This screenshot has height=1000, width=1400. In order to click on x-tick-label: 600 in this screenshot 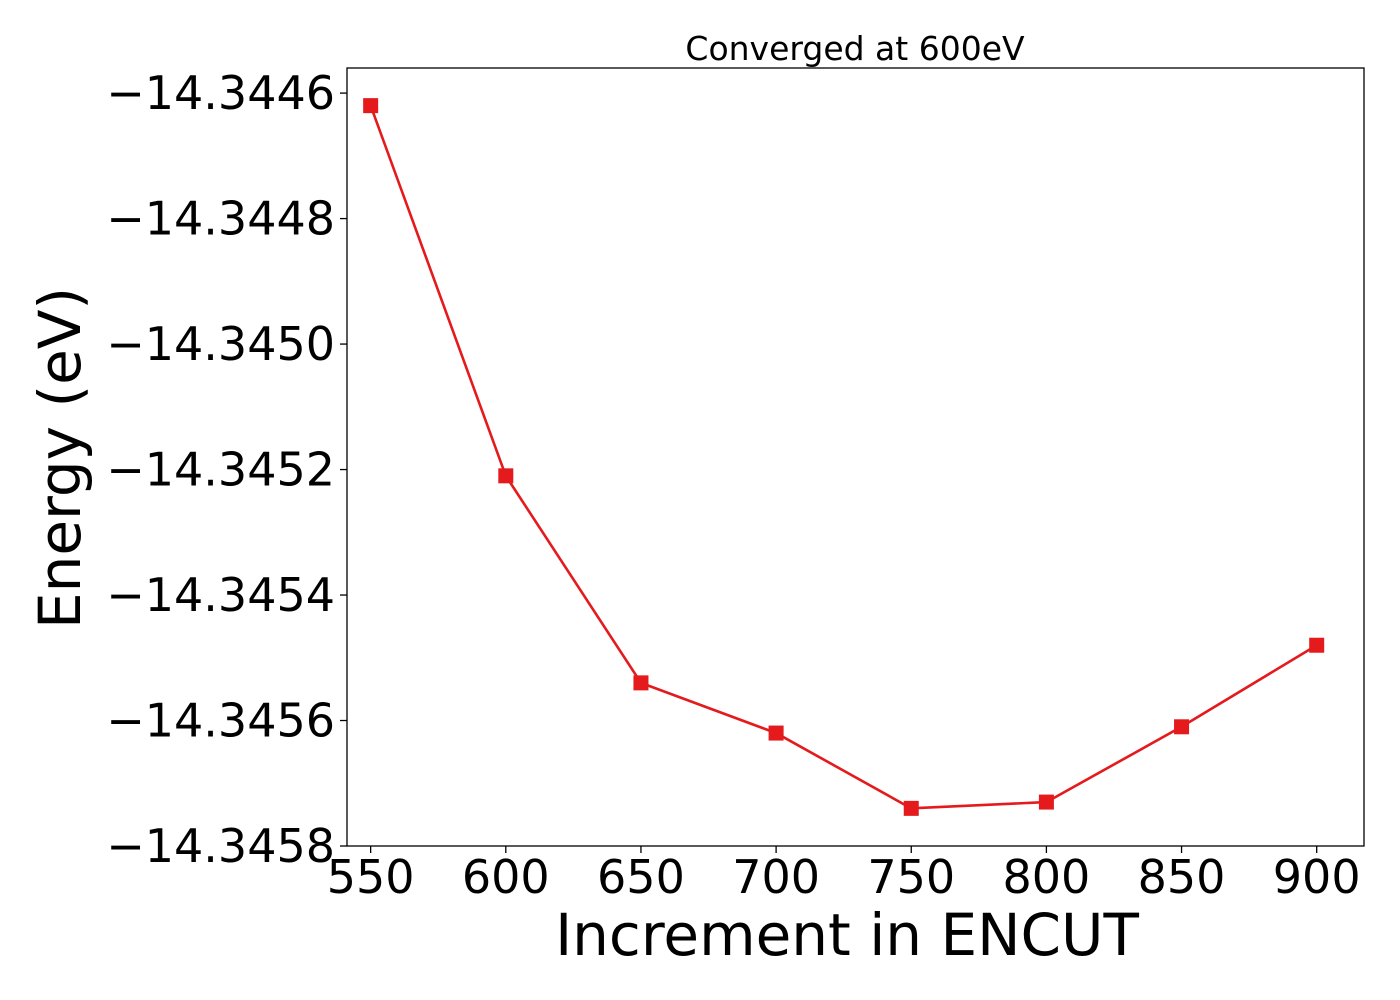, I will do `click(506, 877)`.